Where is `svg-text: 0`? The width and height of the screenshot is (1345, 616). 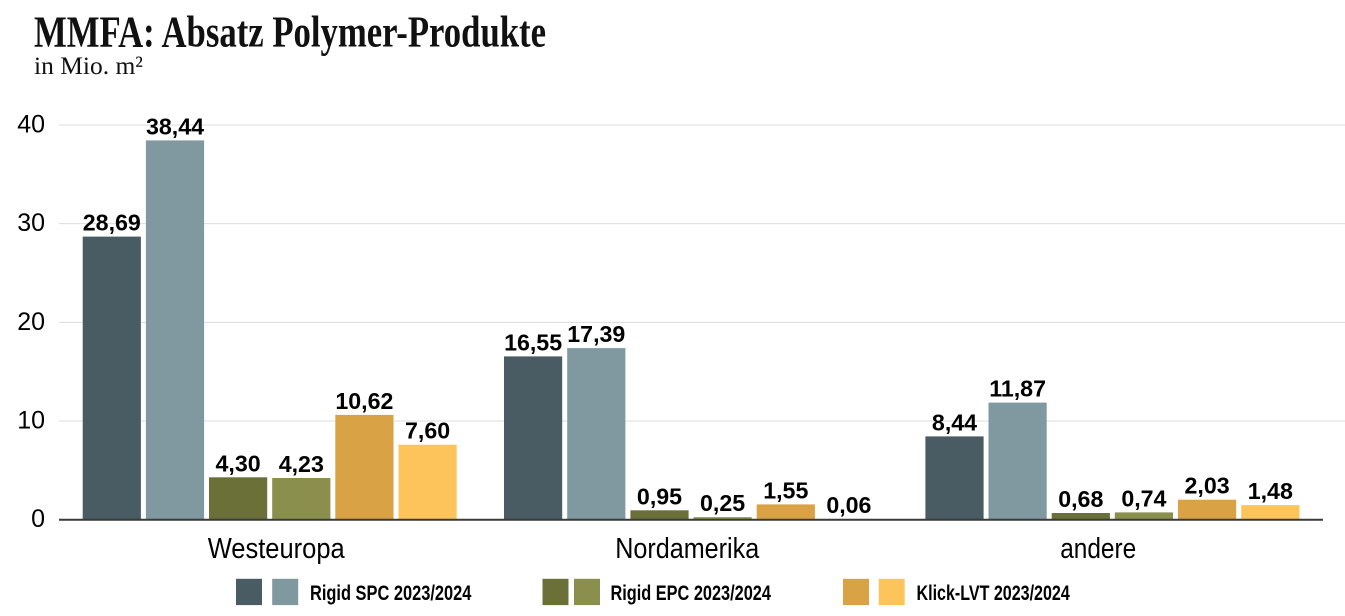
svg-text: 0 is located at coordinates (38, 519).